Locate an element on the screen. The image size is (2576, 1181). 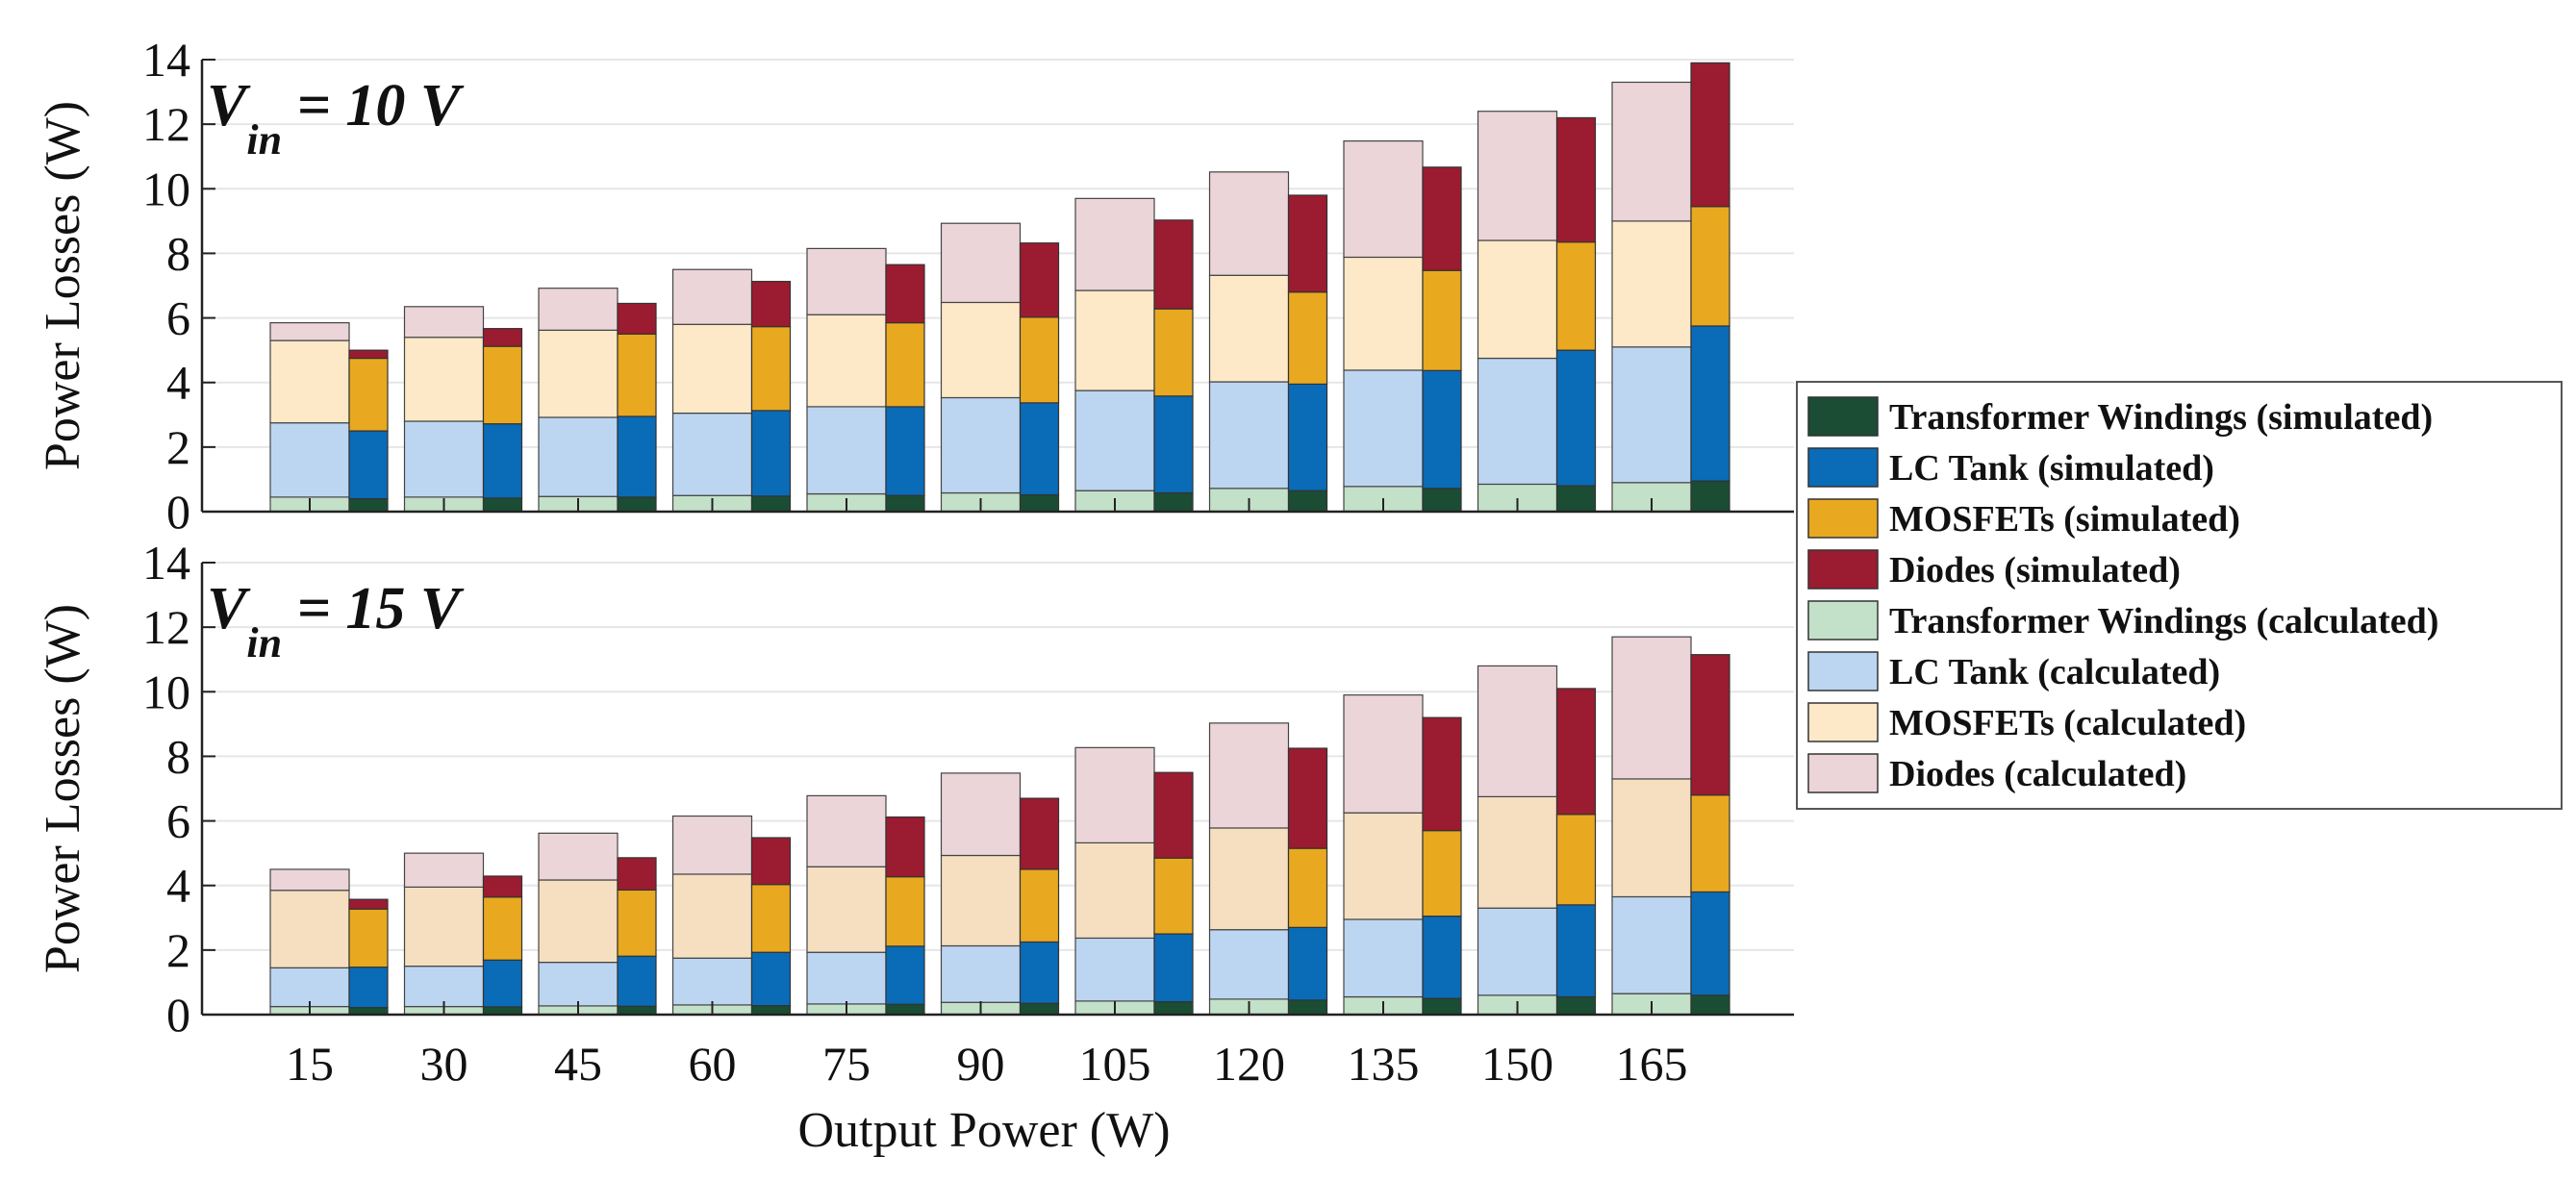
legend-label: Diodes (calculated) is located at coordinates (2038, 774).